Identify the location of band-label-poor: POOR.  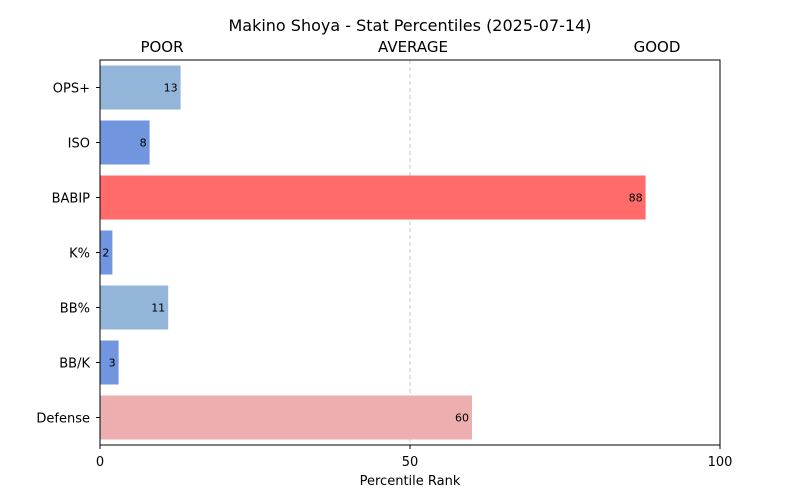
(161, 47).